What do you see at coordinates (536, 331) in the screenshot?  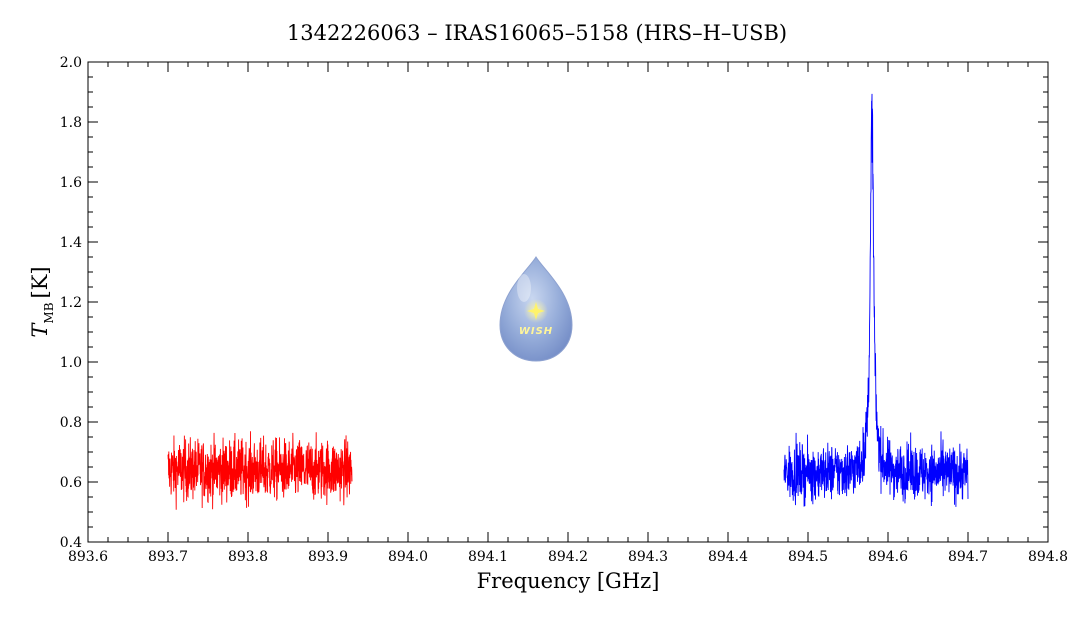 I see `wish-logo-text: WISH` at bounding box center [536, 331].